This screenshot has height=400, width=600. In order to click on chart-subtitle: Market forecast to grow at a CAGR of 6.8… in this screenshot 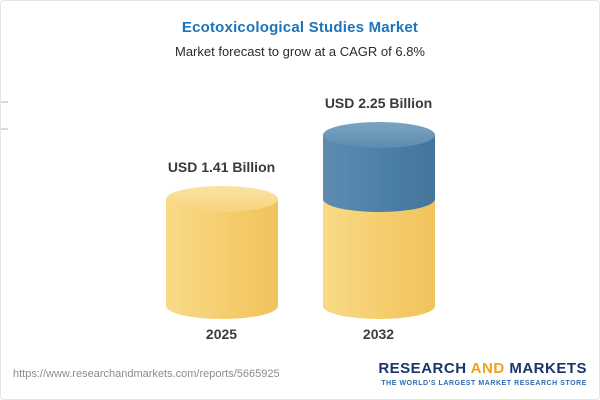, I will do `click(300, 51)`.